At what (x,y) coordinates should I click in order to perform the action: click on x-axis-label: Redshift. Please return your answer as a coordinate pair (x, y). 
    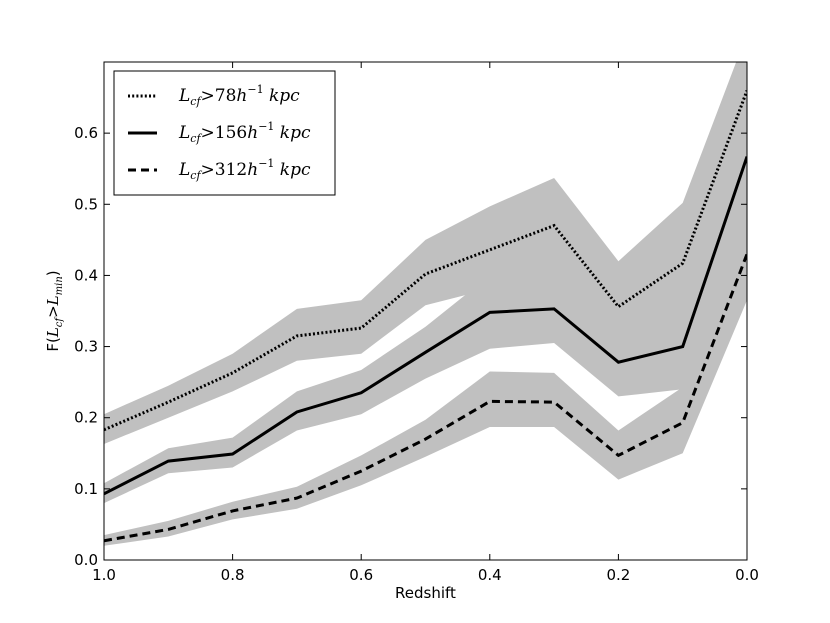
    Looking at the image, I should click on (425, 593).